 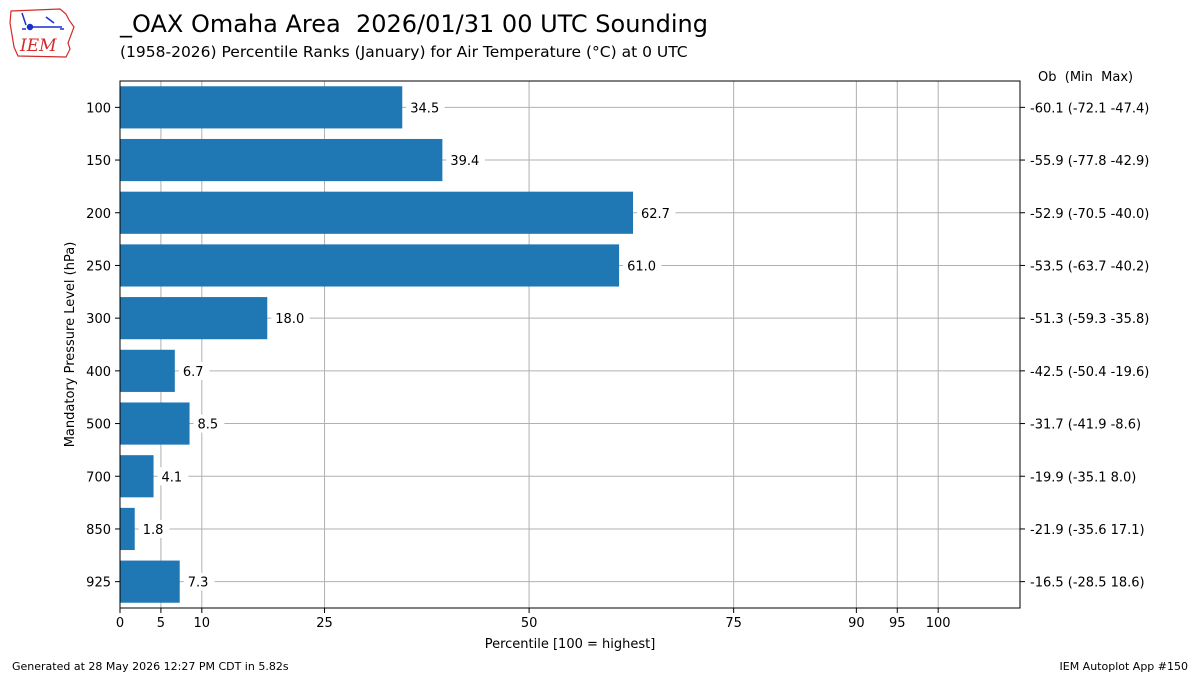 I want to click on right-label: -31.7 (-41.9 -8.6), so click(x=1085, y=425).